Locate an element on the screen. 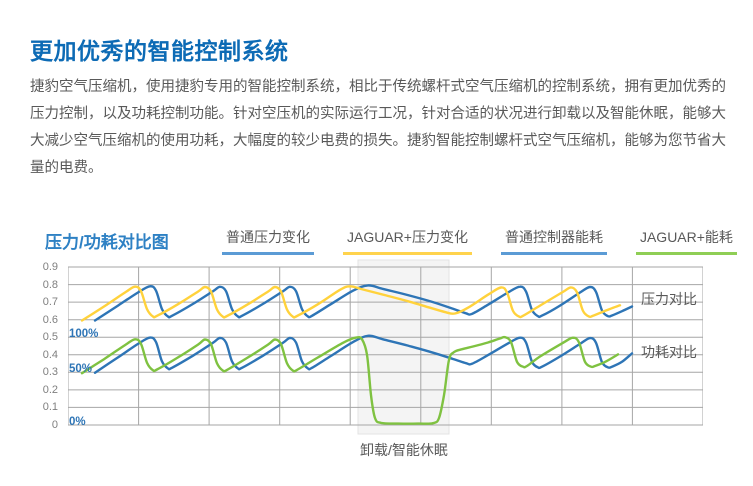 The width and height of the screenshot is (753, 486). y-axis-tick: 0.6 is located at coordinates (50, 319).